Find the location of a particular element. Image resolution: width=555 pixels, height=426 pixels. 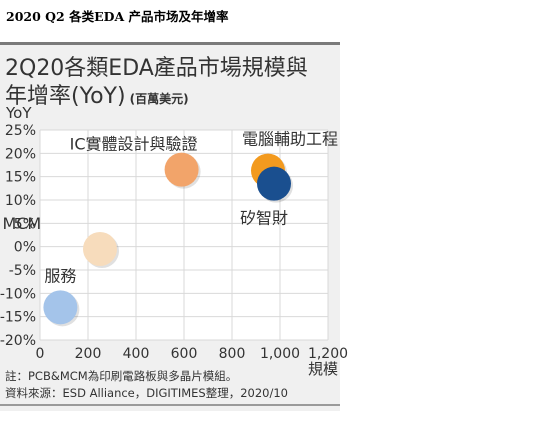

chart-title-line1: 2Q20各類EDA產品市場規模與 is located at coordinates (156, 68).